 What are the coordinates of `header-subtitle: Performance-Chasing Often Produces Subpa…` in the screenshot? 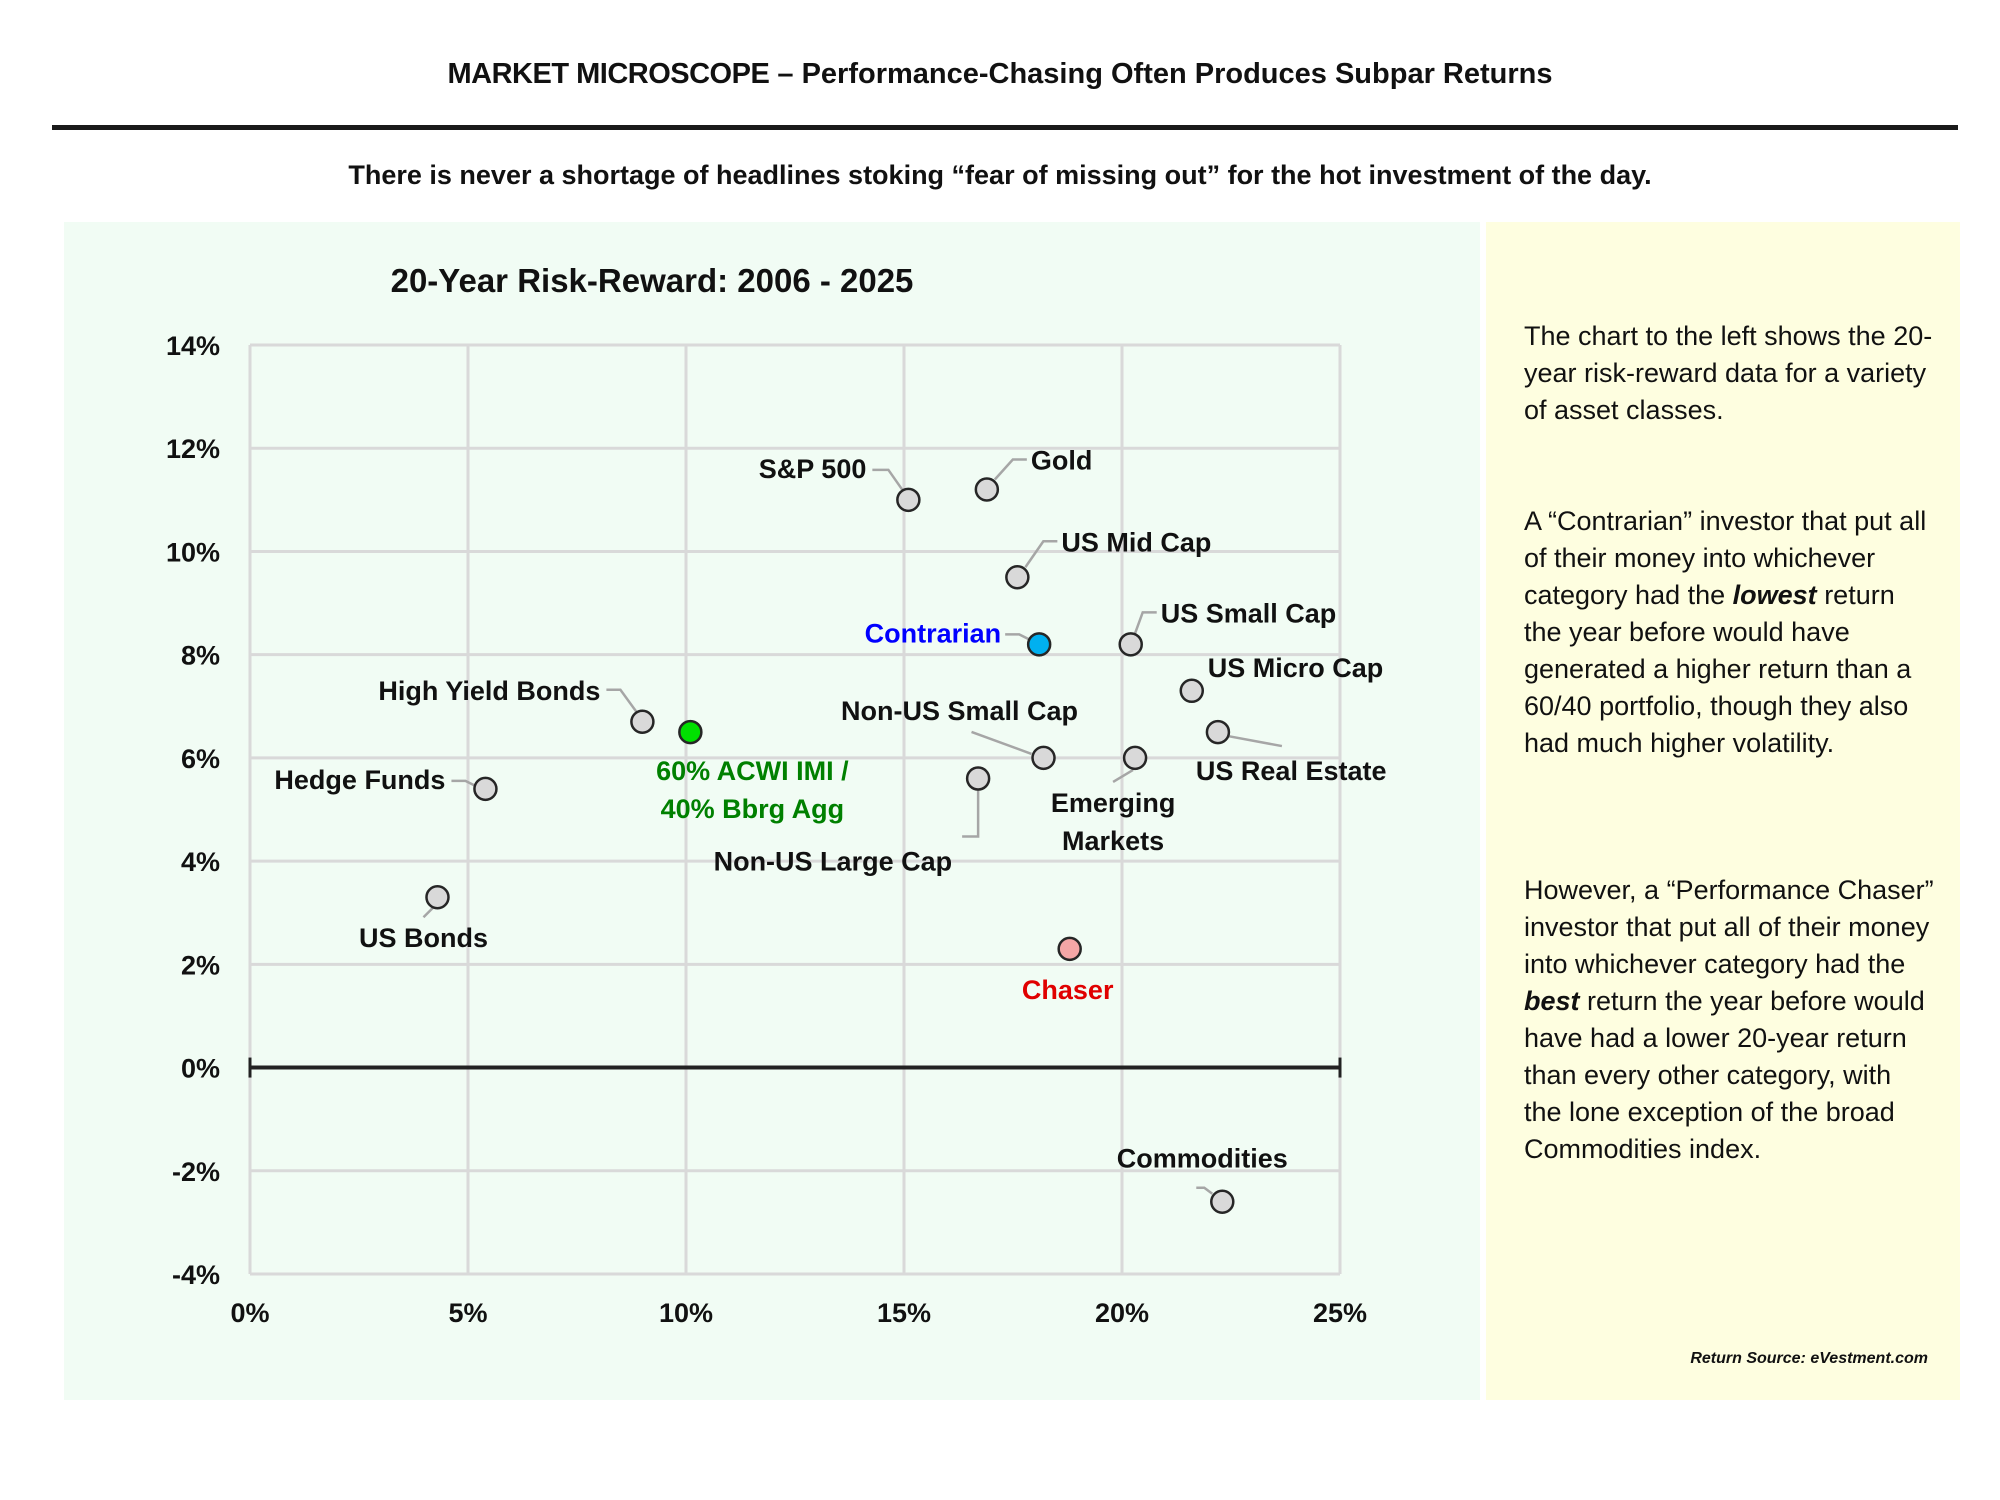 It's located at (1177, 74).